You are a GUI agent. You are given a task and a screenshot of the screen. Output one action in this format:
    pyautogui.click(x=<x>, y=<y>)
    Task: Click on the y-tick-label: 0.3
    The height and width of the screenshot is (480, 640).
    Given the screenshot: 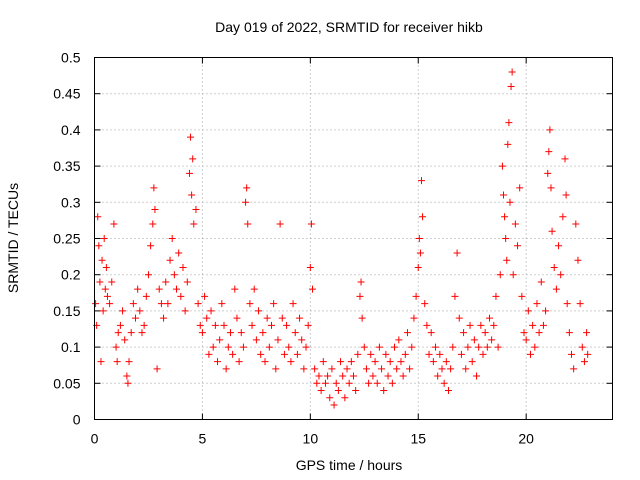 What is the action you would take?
    pyautogui.click(x=71, y=202)
    